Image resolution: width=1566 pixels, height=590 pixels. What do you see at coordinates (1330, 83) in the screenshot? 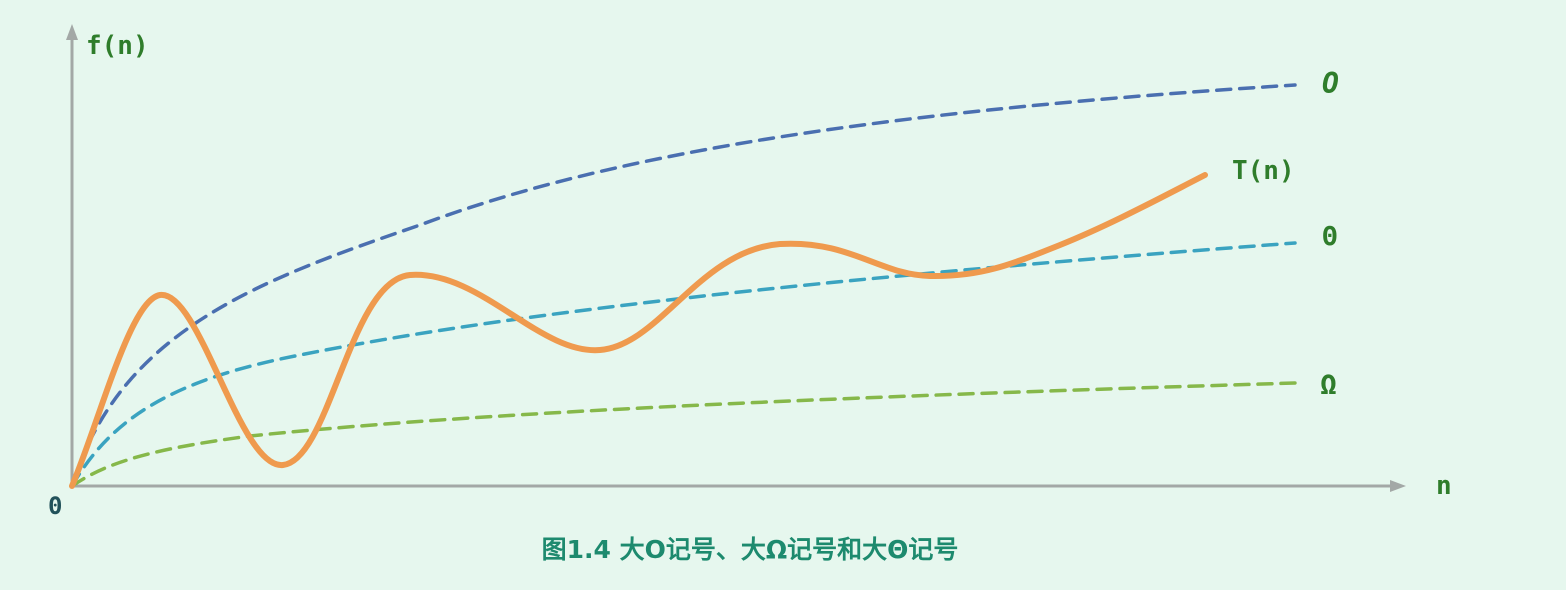
I see `big-o-label: O` at bounding box center [1330, 83].